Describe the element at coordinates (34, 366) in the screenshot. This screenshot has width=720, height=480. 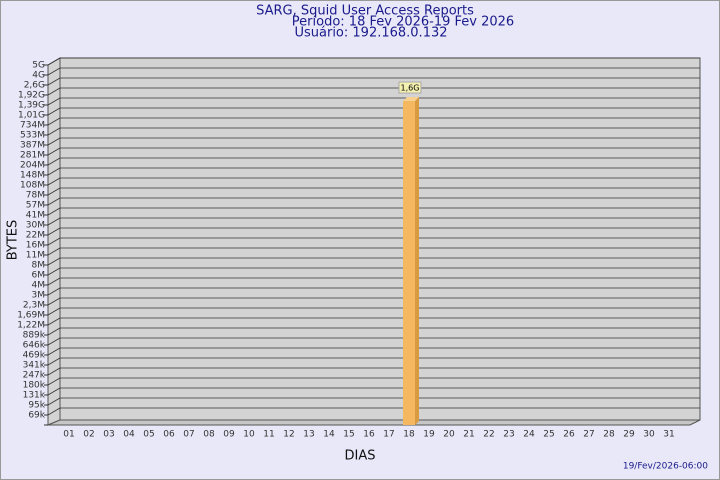
I see `y-tick-label: 341k` at that location.